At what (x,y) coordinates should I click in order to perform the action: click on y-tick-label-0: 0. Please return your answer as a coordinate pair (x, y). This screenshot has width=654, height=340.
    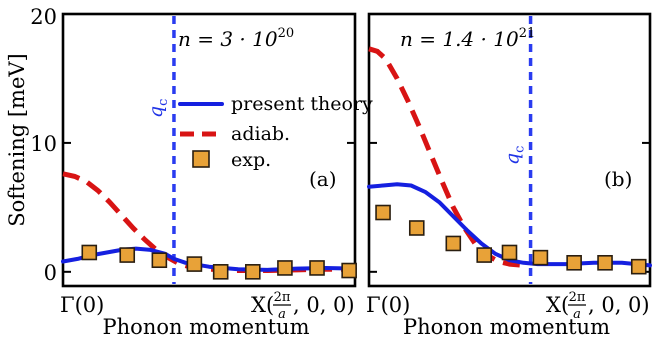
    Looking at the image, I should click on (50, 273).